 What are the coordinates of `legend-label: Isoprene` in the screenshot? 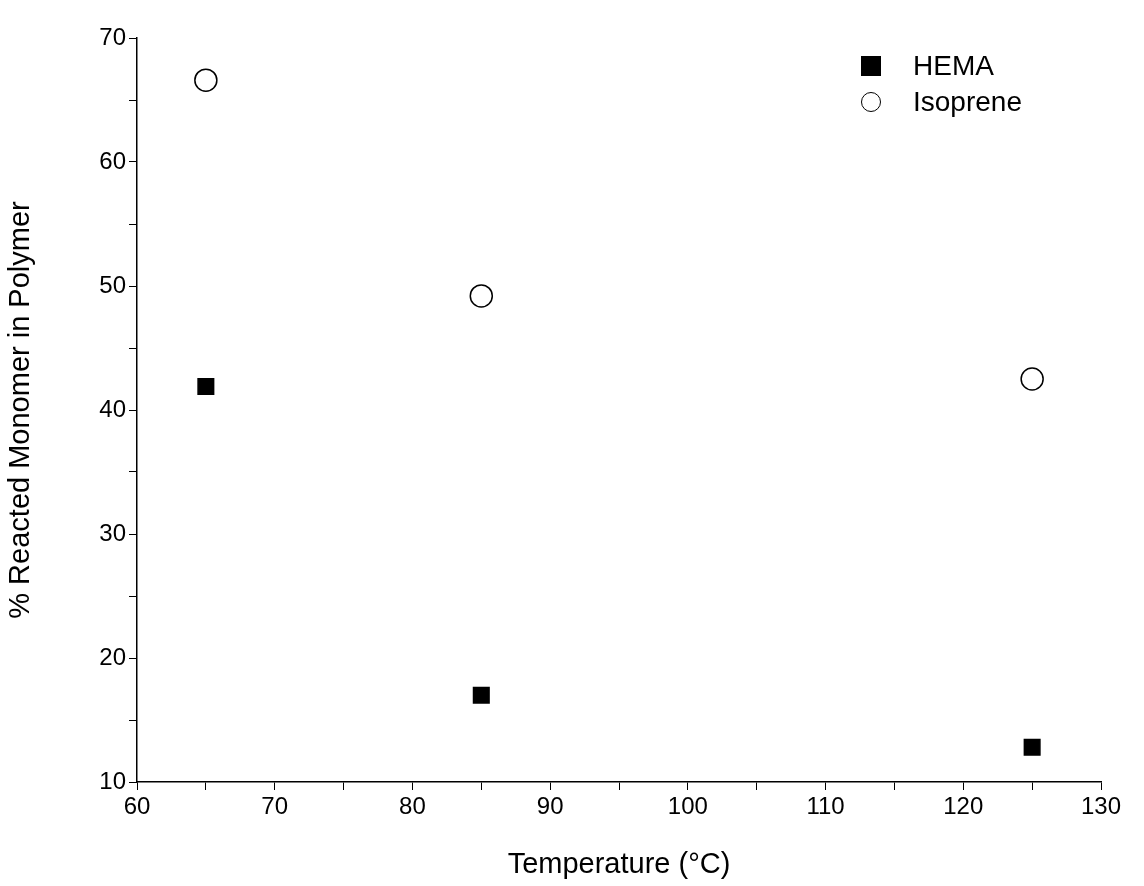 It's located at (967, 102).